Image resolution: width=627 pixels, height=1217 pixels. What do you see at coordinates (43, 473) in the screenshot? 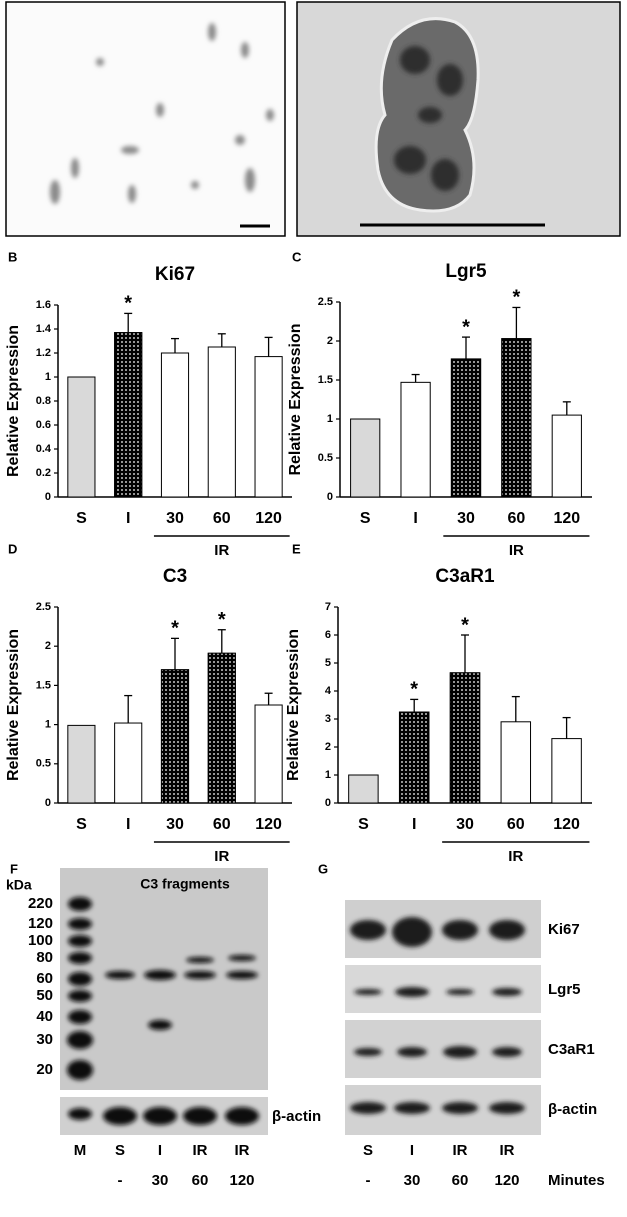
I see `y-tick-label: 0.2` at bounding box center [43, 473].